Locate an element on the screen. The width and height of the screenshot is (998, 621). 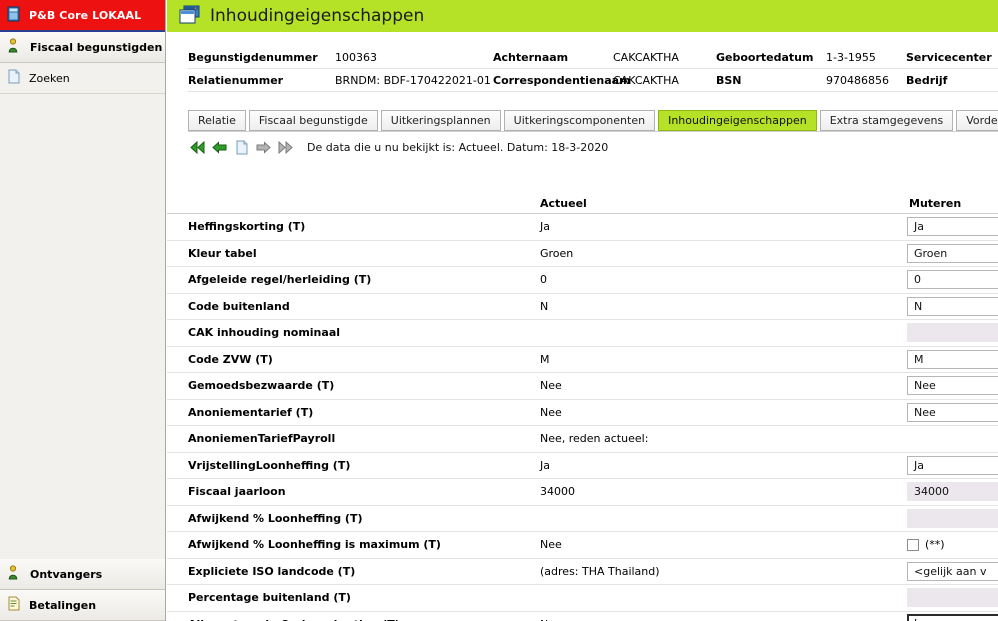
row-label: Afwijkend % Loonheffing is maximum (T) is located at coordinates (314, 545).